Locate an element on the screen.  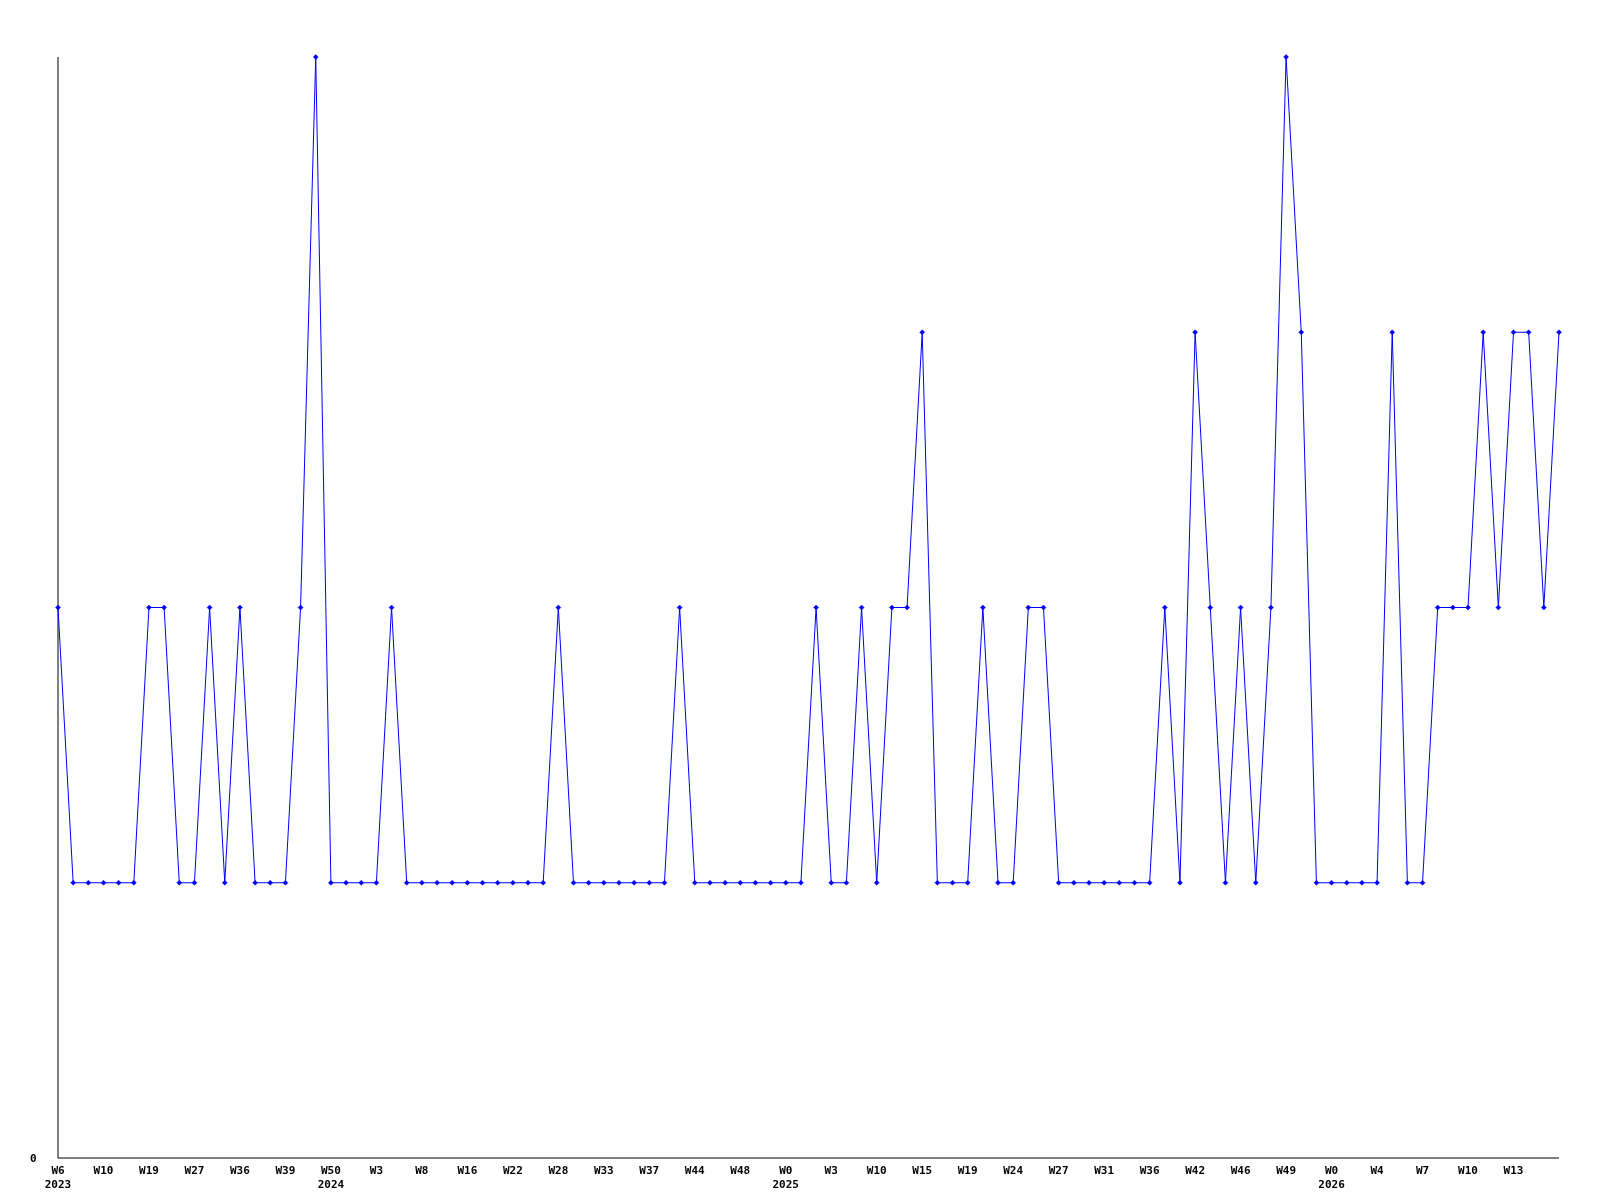
x-tick-label: W28 is located at coordinates (558, 1170).